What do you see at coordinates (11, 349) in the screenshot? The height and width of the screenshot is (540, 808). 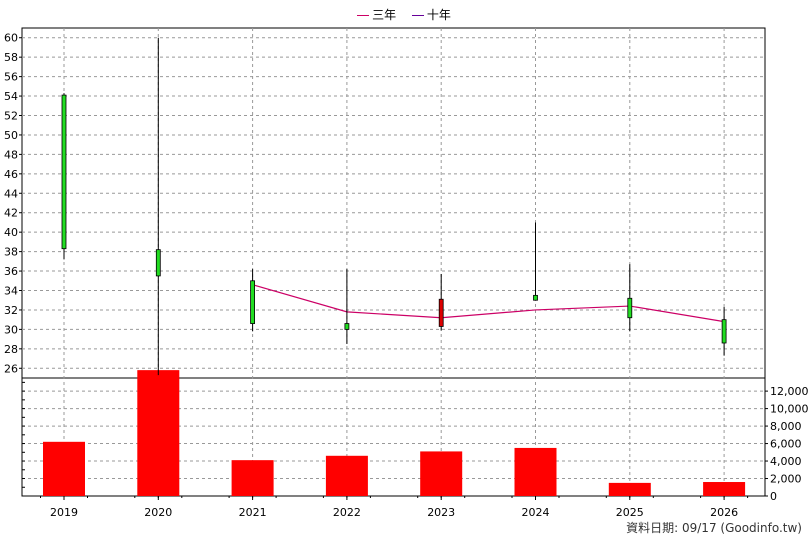 I see `price-tick-label: 28` at bounding box center [11, 349].